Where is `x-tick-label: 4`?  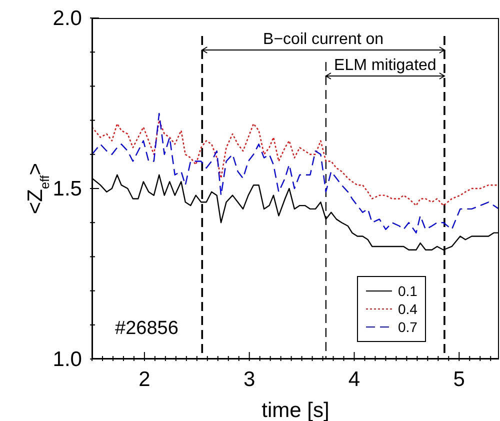
x-tick-label: 4 is located at coordinates (354, 379).